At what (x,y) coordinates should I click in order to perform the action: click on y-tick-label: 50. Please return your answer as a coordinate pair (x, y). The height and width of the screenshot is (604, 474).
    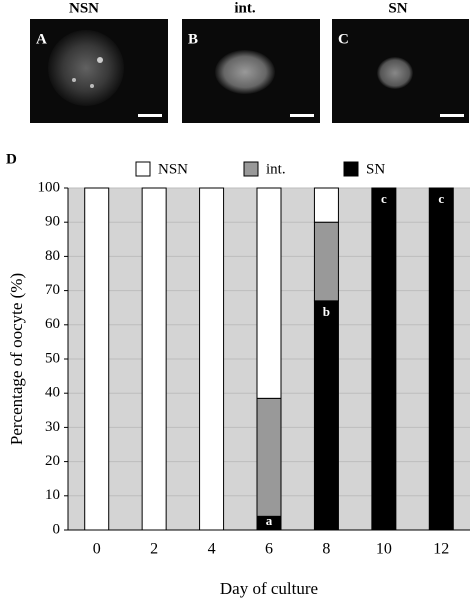
    Looking at the image, I should click on (52, 358).